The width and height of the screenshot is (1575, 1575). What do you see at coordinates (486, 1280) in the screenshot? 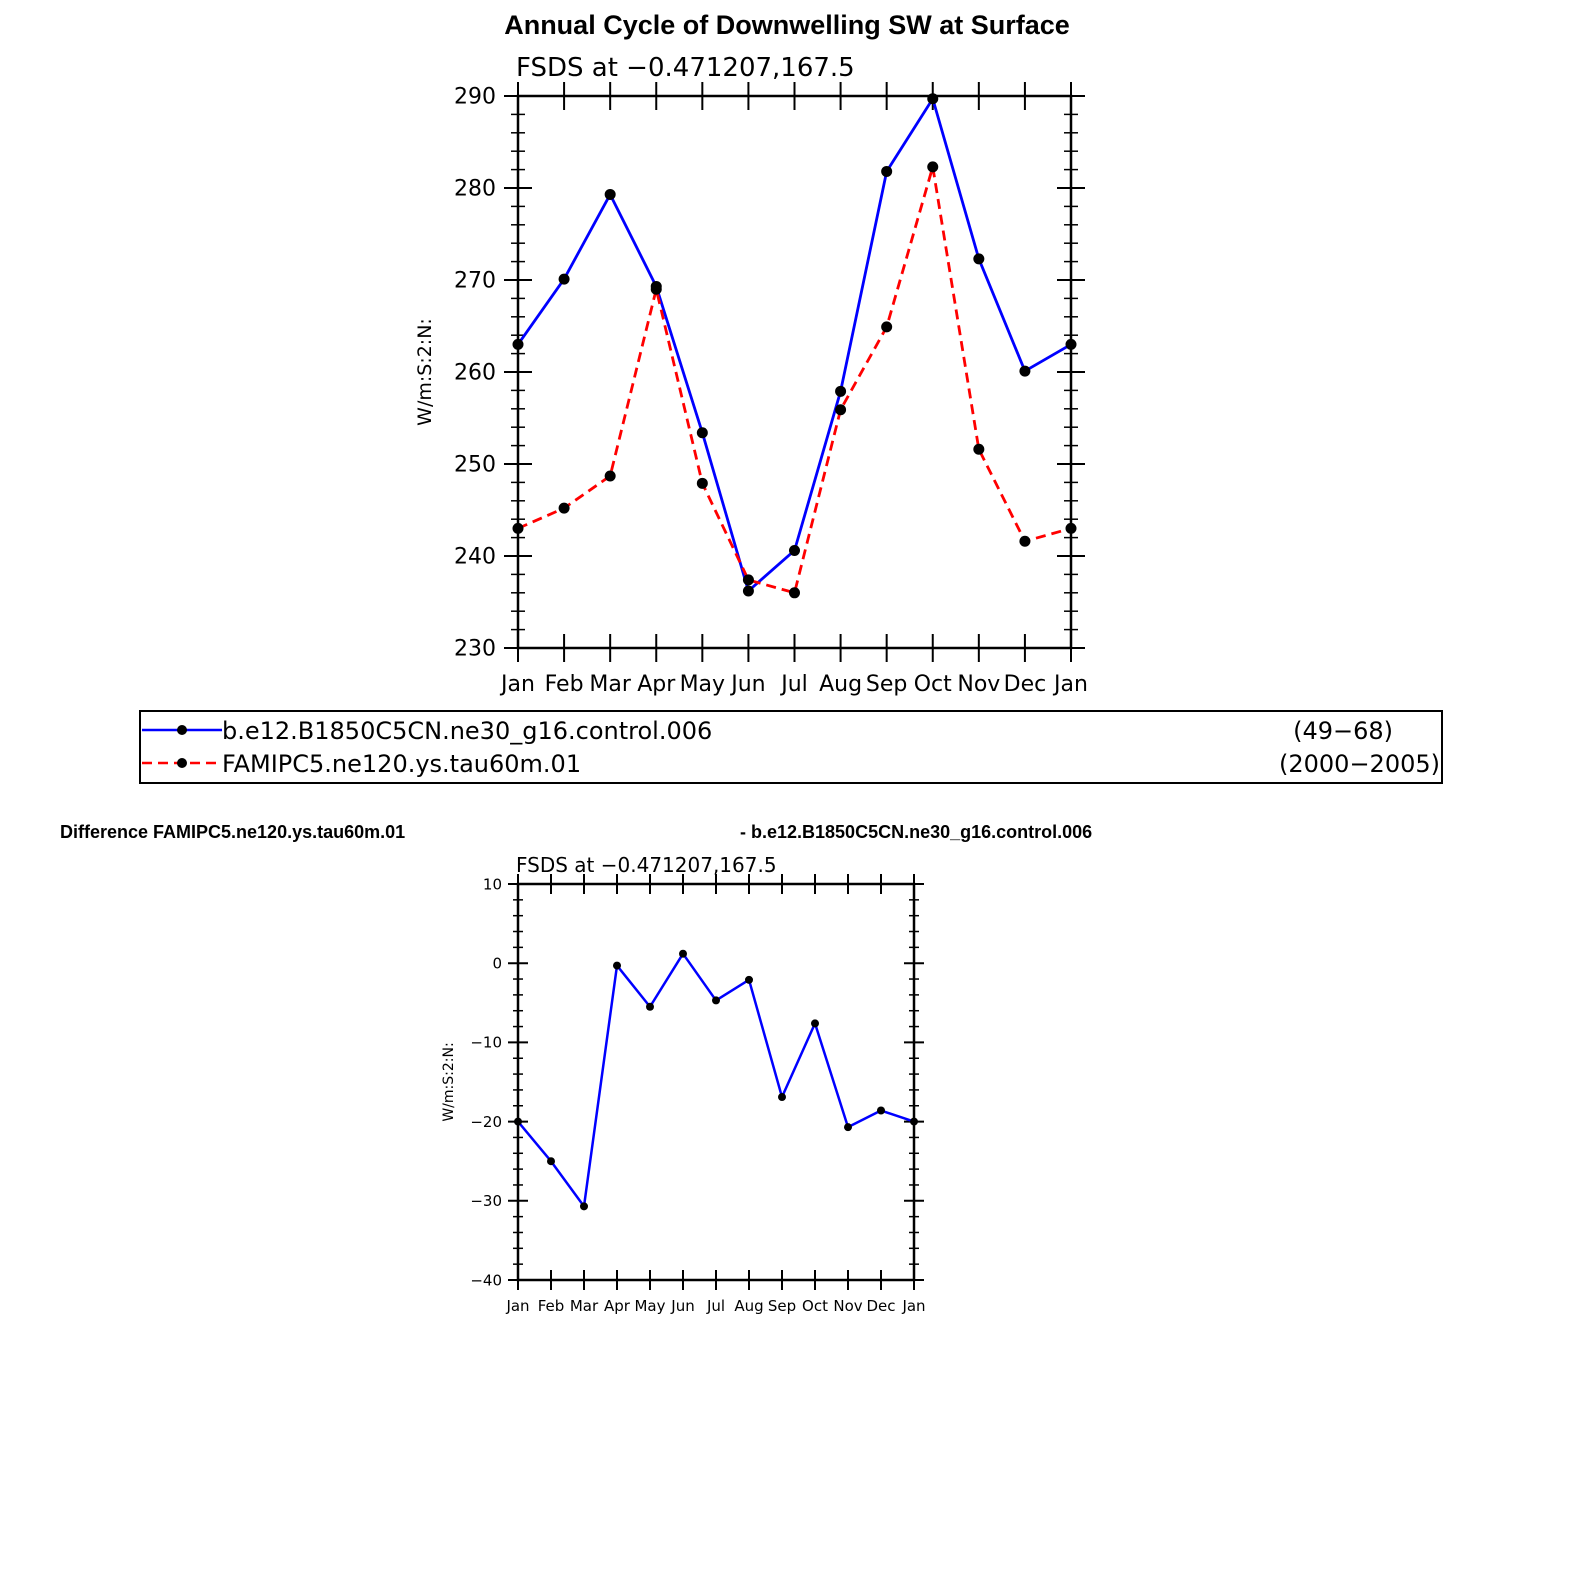
I see `y-tick-label: −40` at bounding box center [486, 1280].